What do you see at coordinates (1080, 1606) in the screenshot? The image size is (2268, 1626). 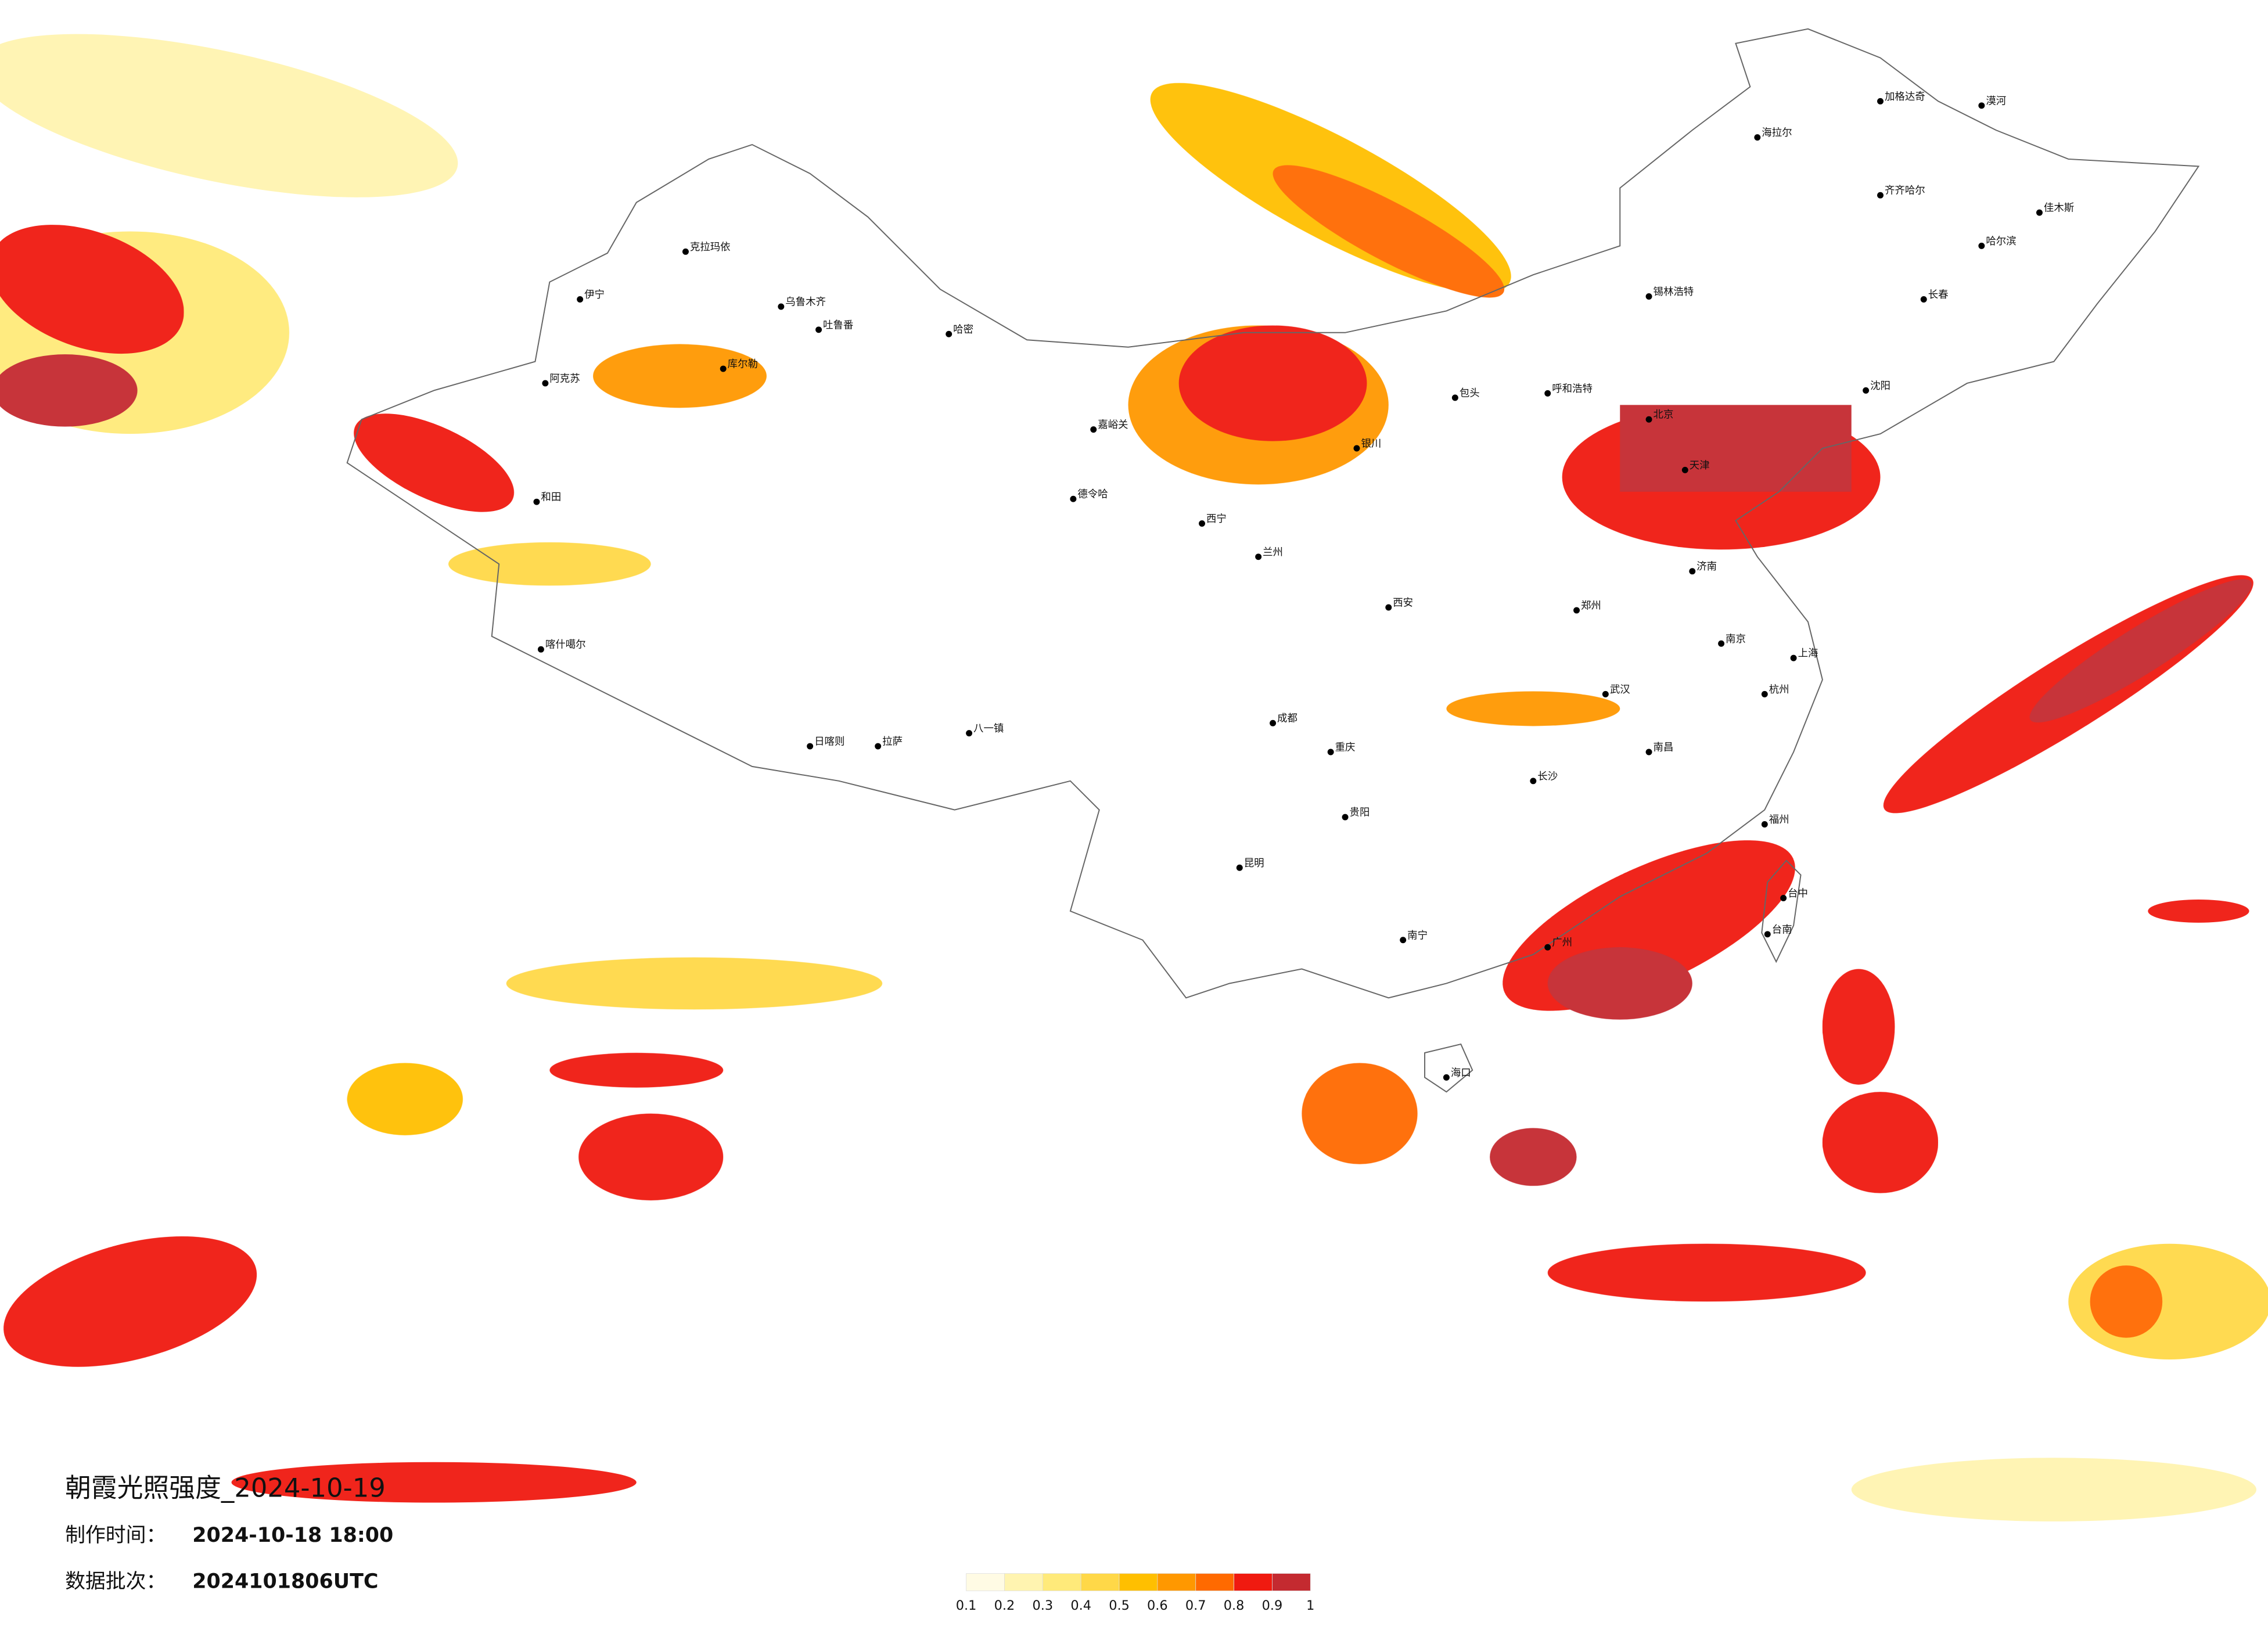 I see `colorbar-tick-label: 0.4` at bounding box center [1080, 1606].